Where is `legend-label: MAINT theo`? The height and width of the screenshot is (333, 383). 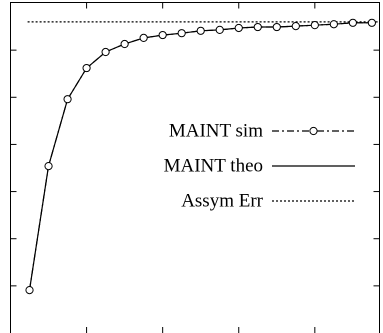 legend-label: MAINT theo is located at coordinates (213, 165).